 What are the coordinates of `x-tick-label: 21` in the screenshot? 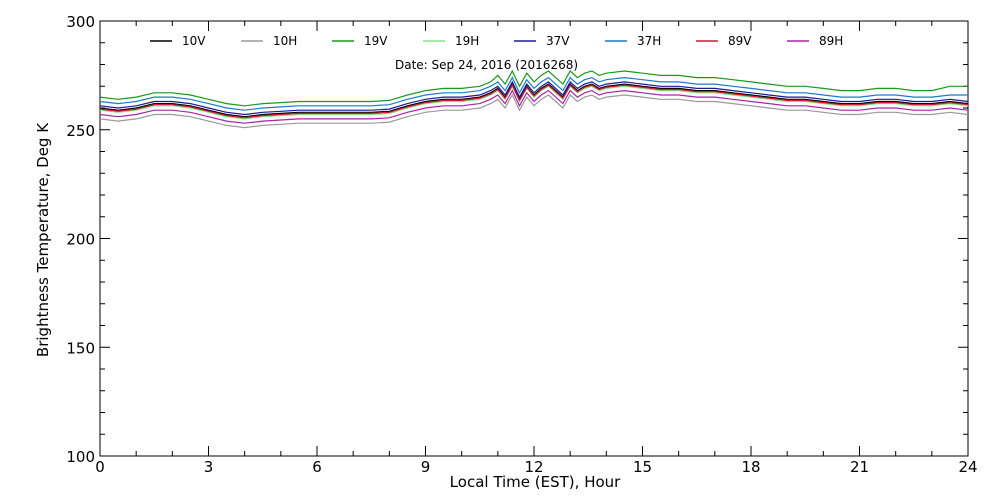 It's located at (859, 467).